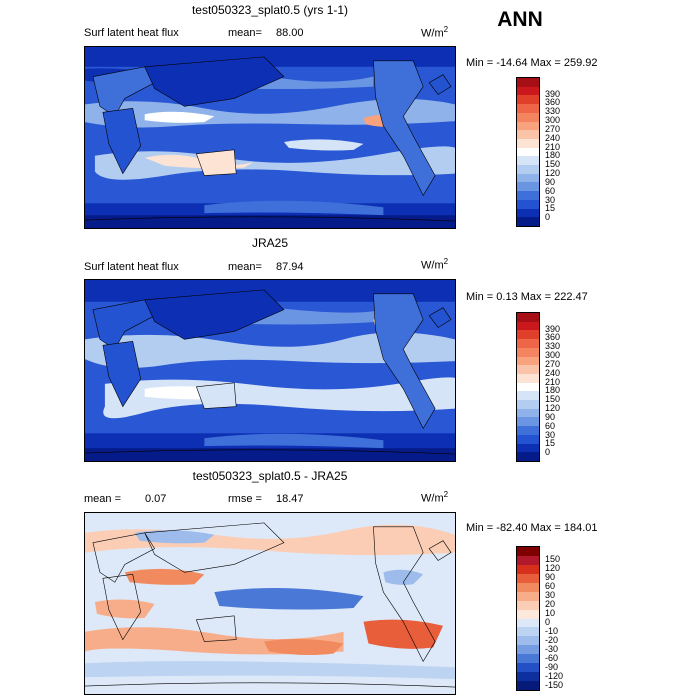 Image resolution: width=700 pixels, height=700 pixels. What do you see at coordinates (553, 93) in the screenshot?
I see `colorbar-label: 390` at bounding box center [553, 93].